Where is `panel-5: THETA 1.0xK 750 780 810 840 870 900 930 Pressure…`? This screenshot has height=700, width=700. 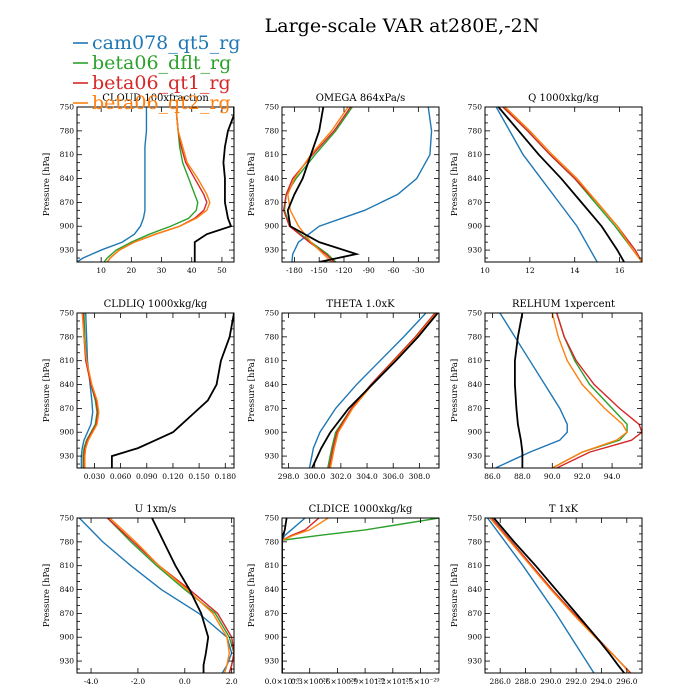 panel-5: THETA 1.0xK 750 780 810 840 870 900 930 Pressure… is located at coordinates (343, 390).